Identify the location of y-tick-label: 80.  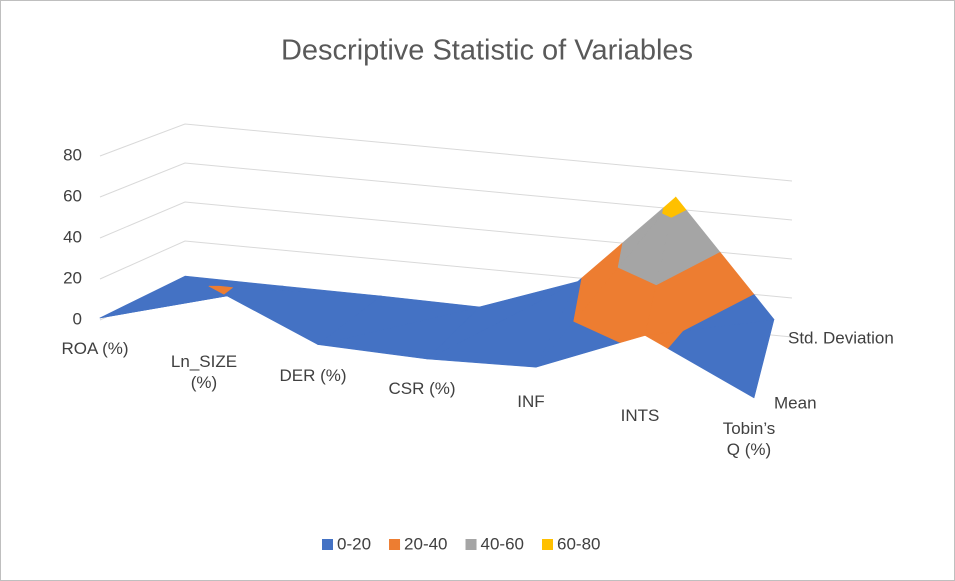
(72, 154).